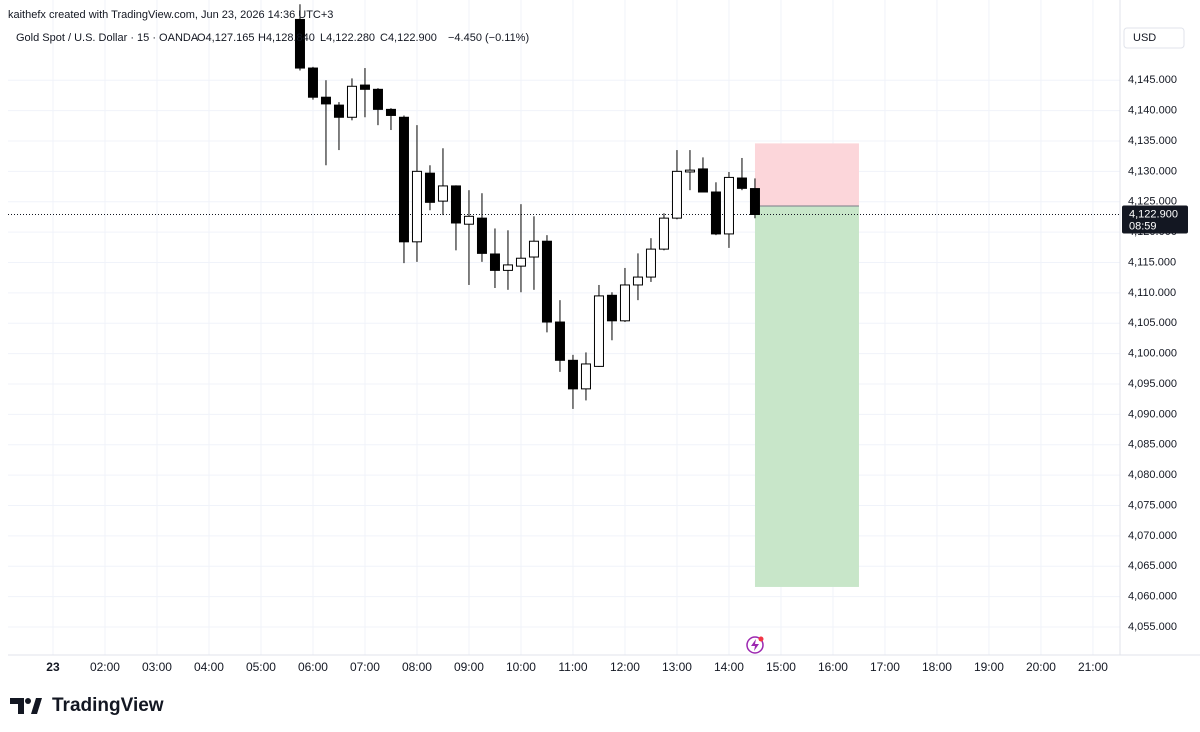  I want to click on last-price-label: 4,122.900, so click(1153, 214).